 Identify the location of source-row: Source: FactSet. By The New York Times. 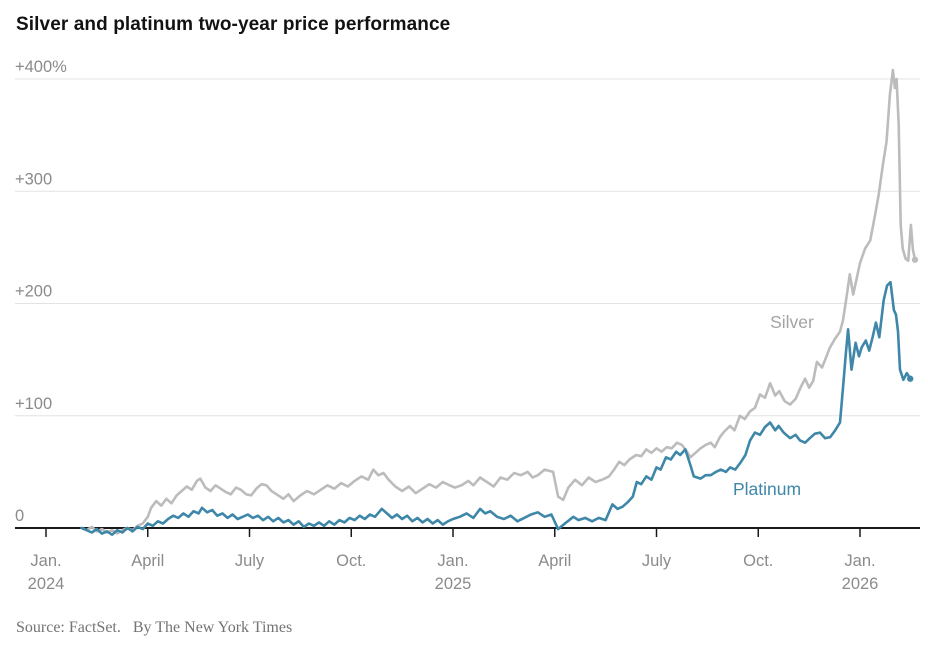
(154, 628).